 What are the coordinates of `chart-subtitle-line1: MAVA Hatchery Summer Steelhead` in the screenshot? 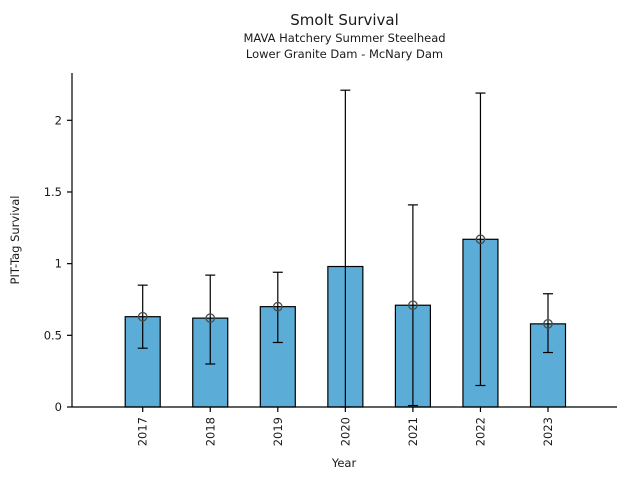 It's located at (344, 38).